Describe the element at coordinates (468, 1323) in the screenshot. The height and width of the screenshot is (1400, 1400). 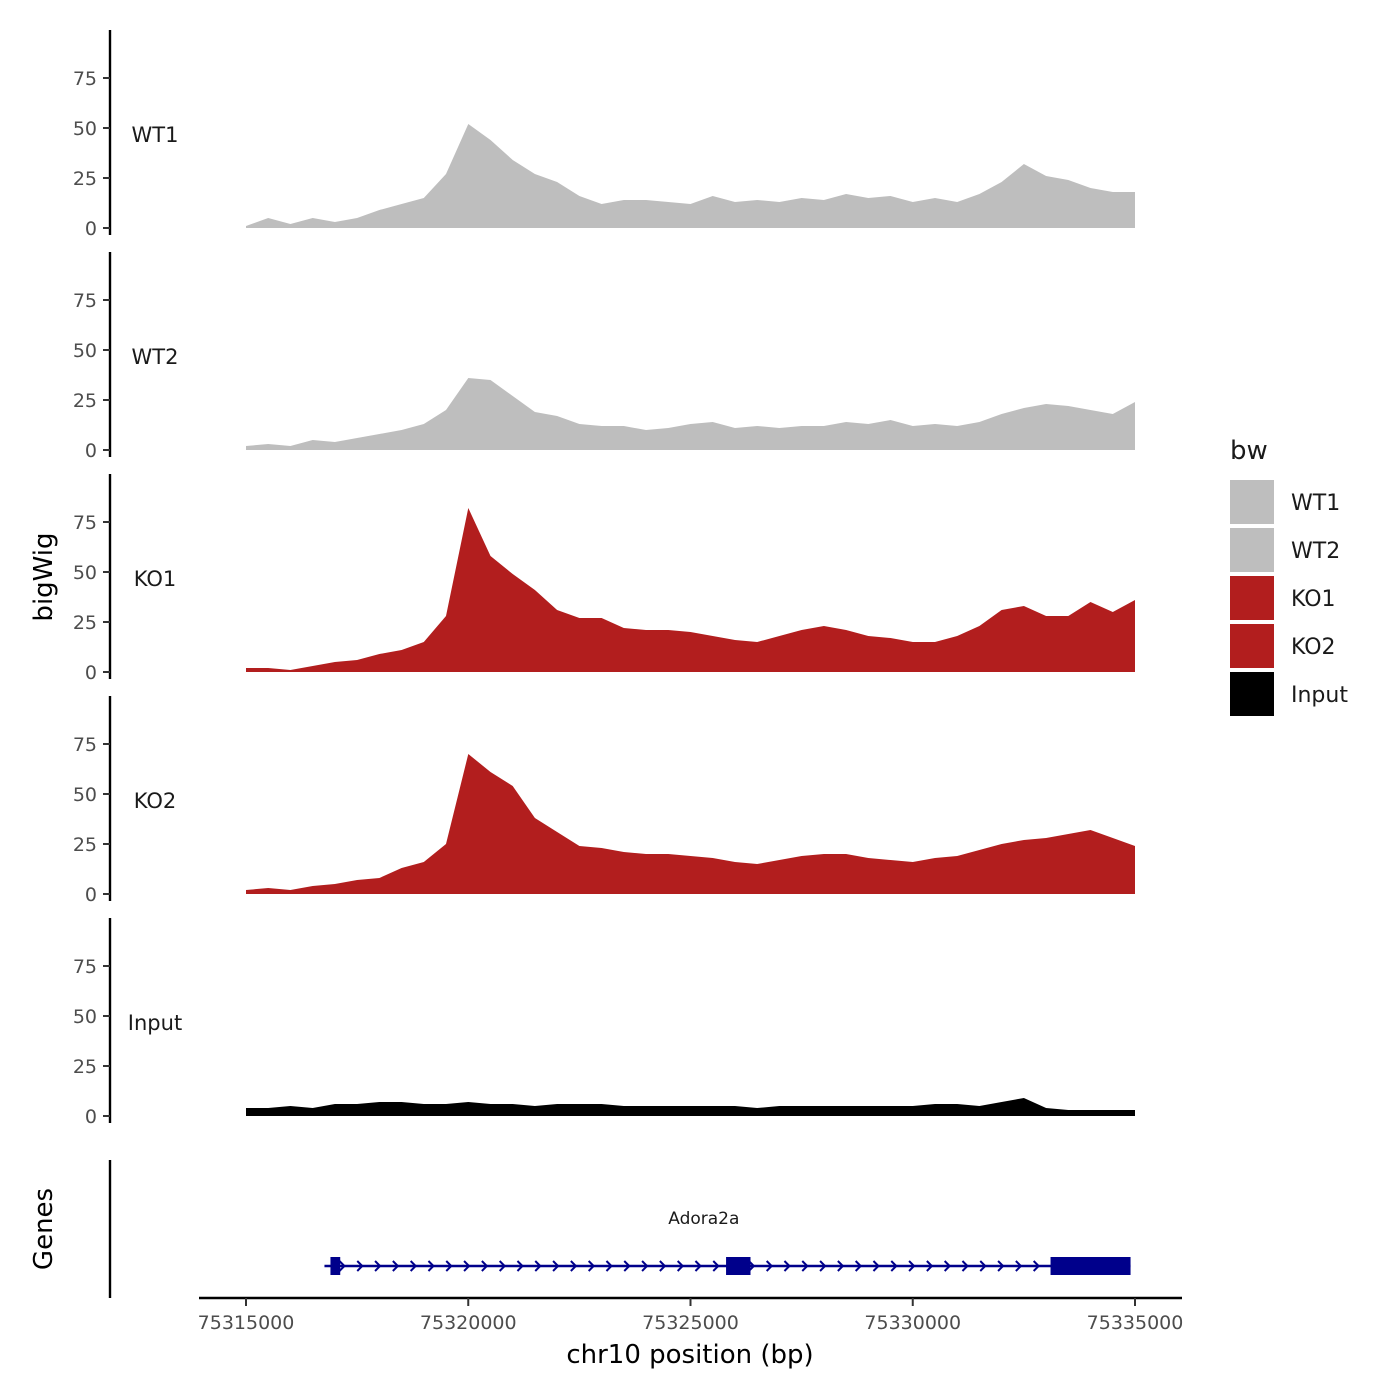
I see `x-tick-label: 75320000` at that location.